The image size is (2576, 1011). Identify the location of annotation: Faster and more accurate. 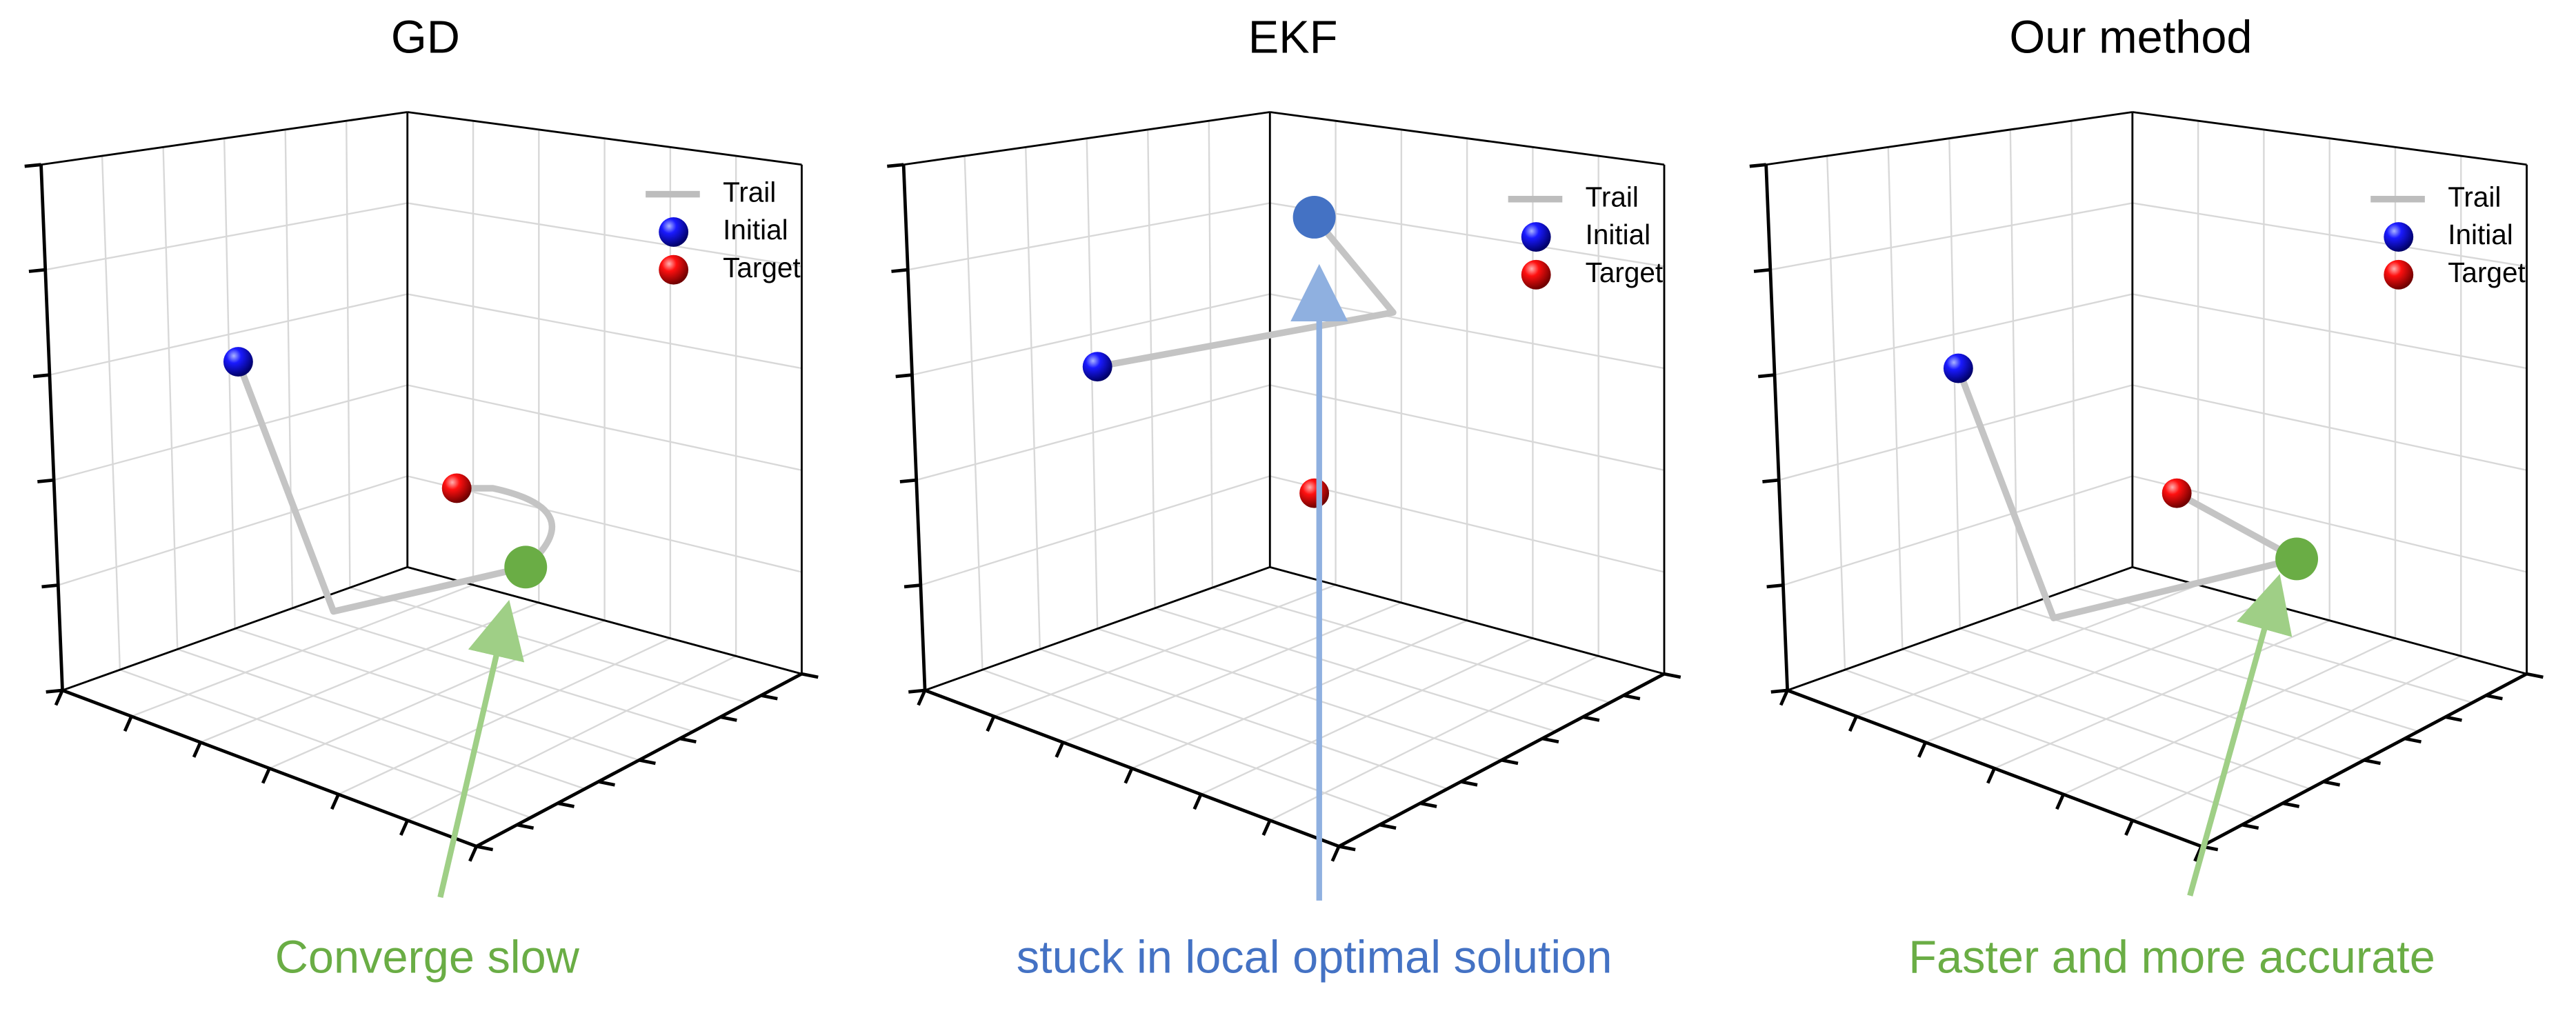
(2171, 958).